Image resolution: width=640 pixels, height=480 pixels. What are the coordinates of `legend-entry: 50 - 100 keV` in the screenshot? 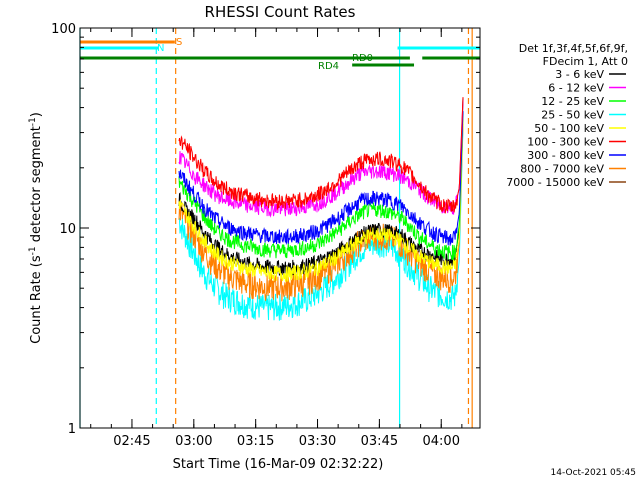 It's located at (569, 128).